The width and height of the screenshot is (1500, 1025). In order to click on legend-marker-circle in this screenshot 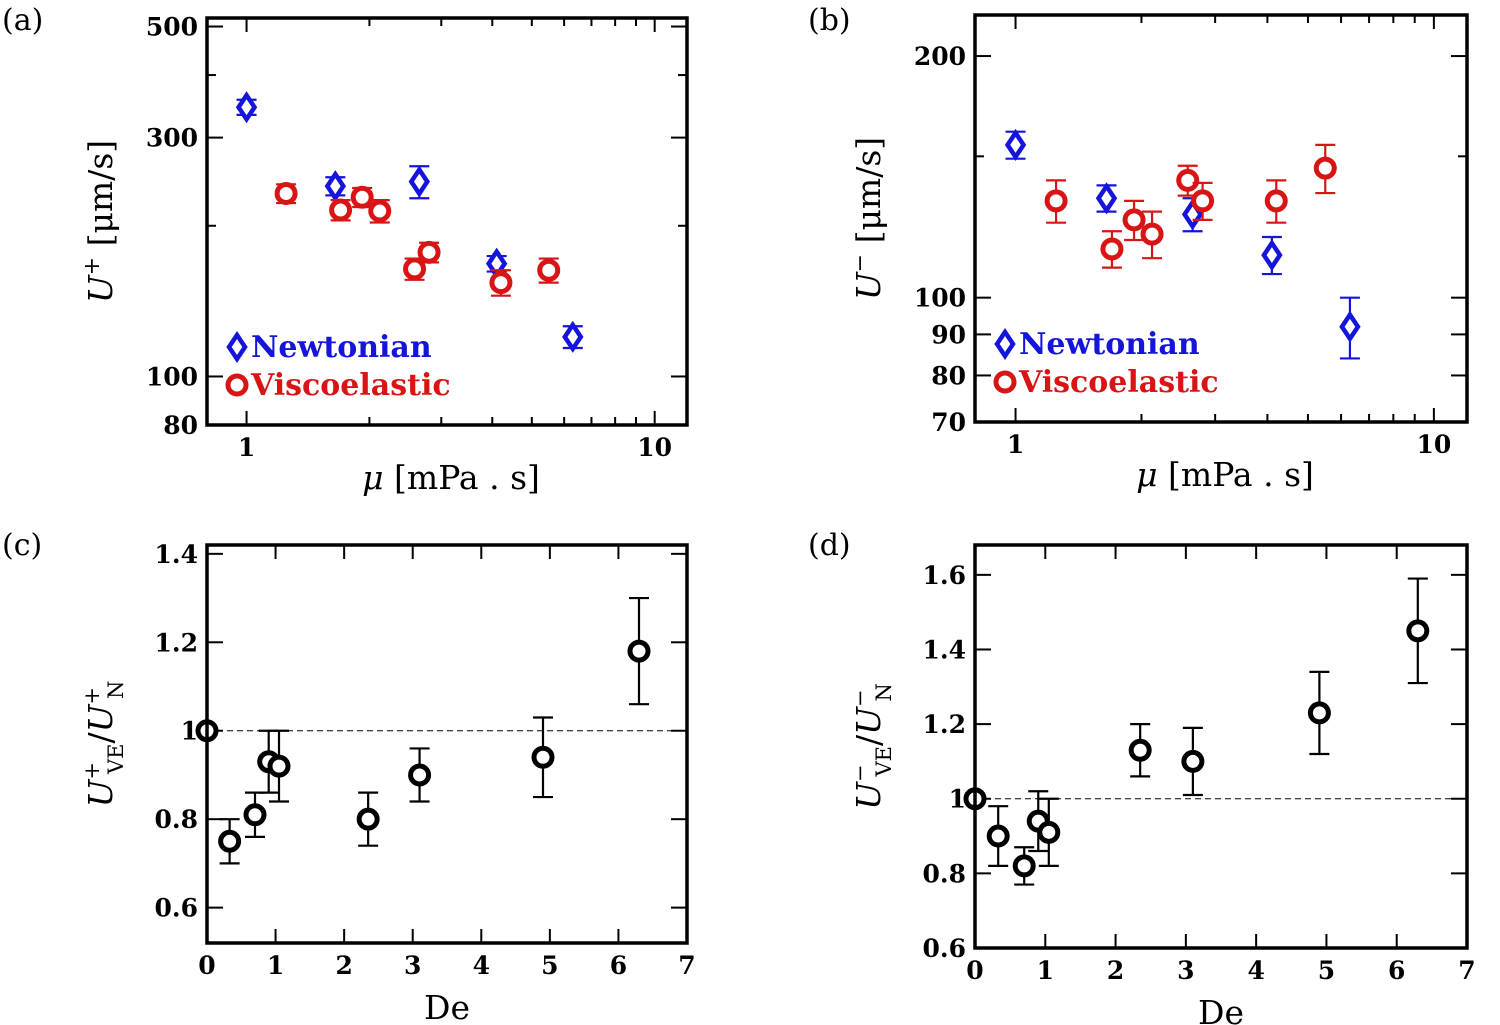, I will do `click(1005, 382)`.